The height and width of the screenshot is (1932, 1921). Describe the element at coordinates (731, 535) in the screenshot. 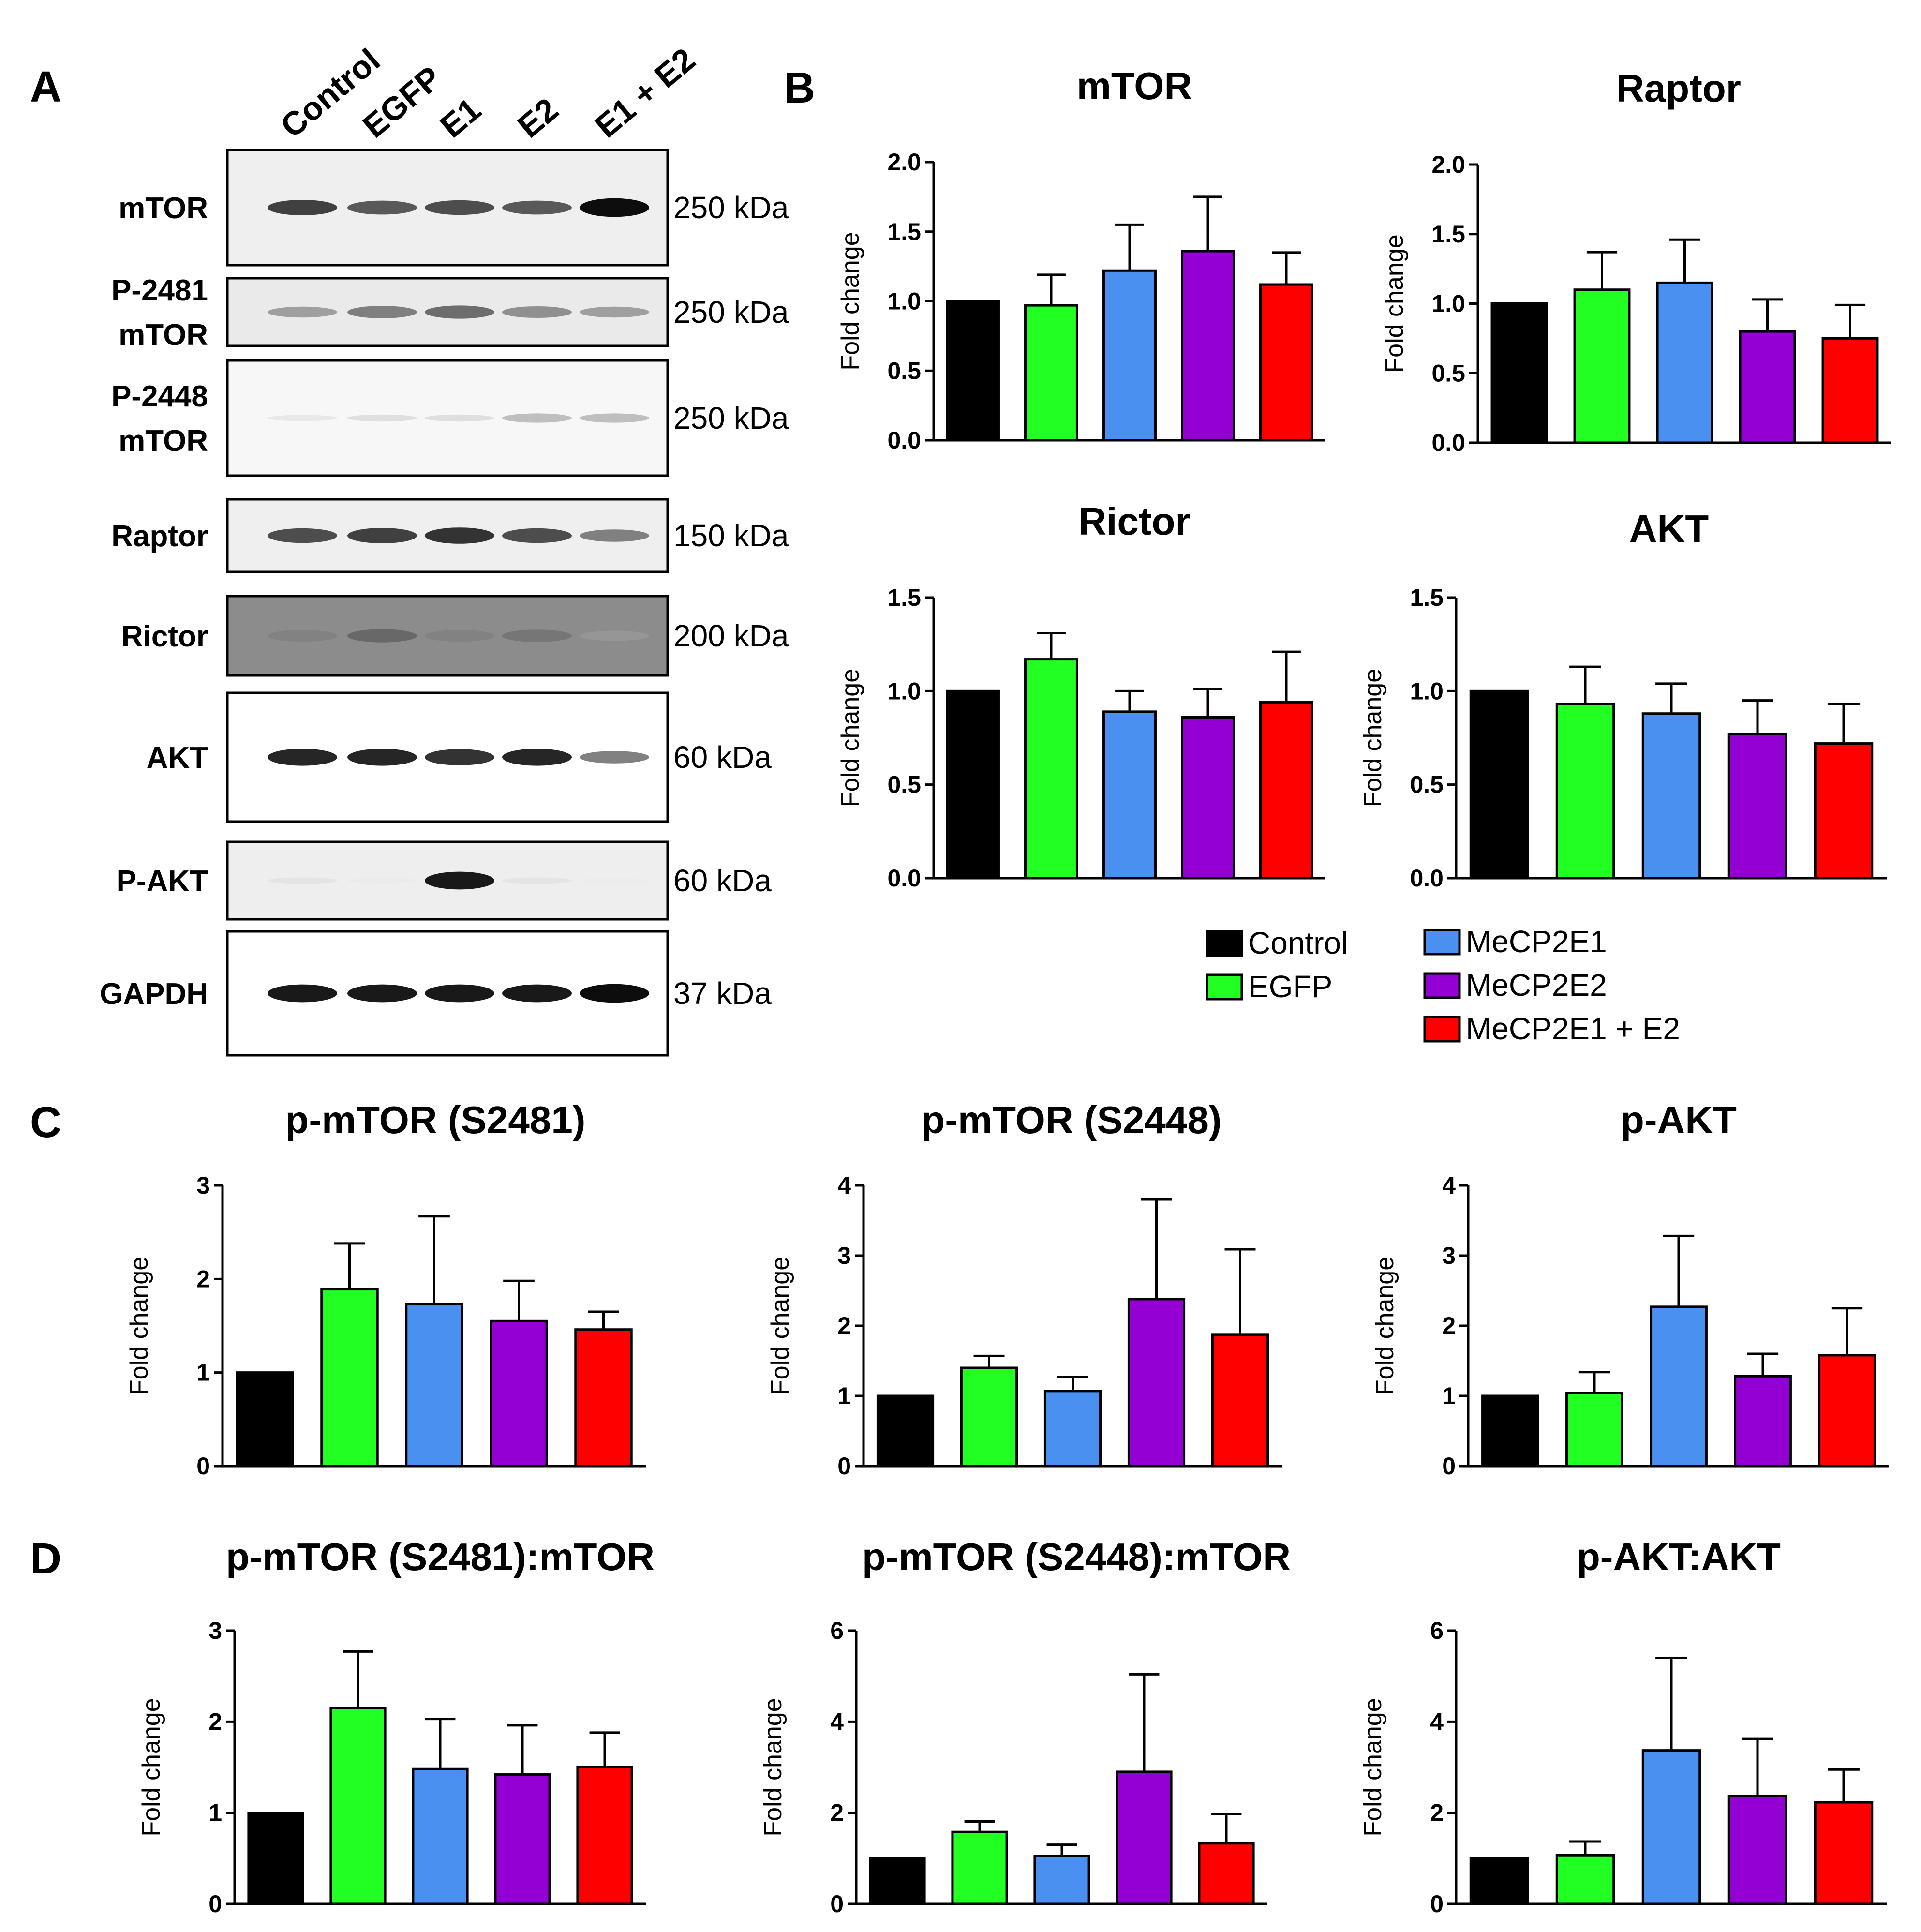

I see `blot-kda: 150 kDa` at that location.